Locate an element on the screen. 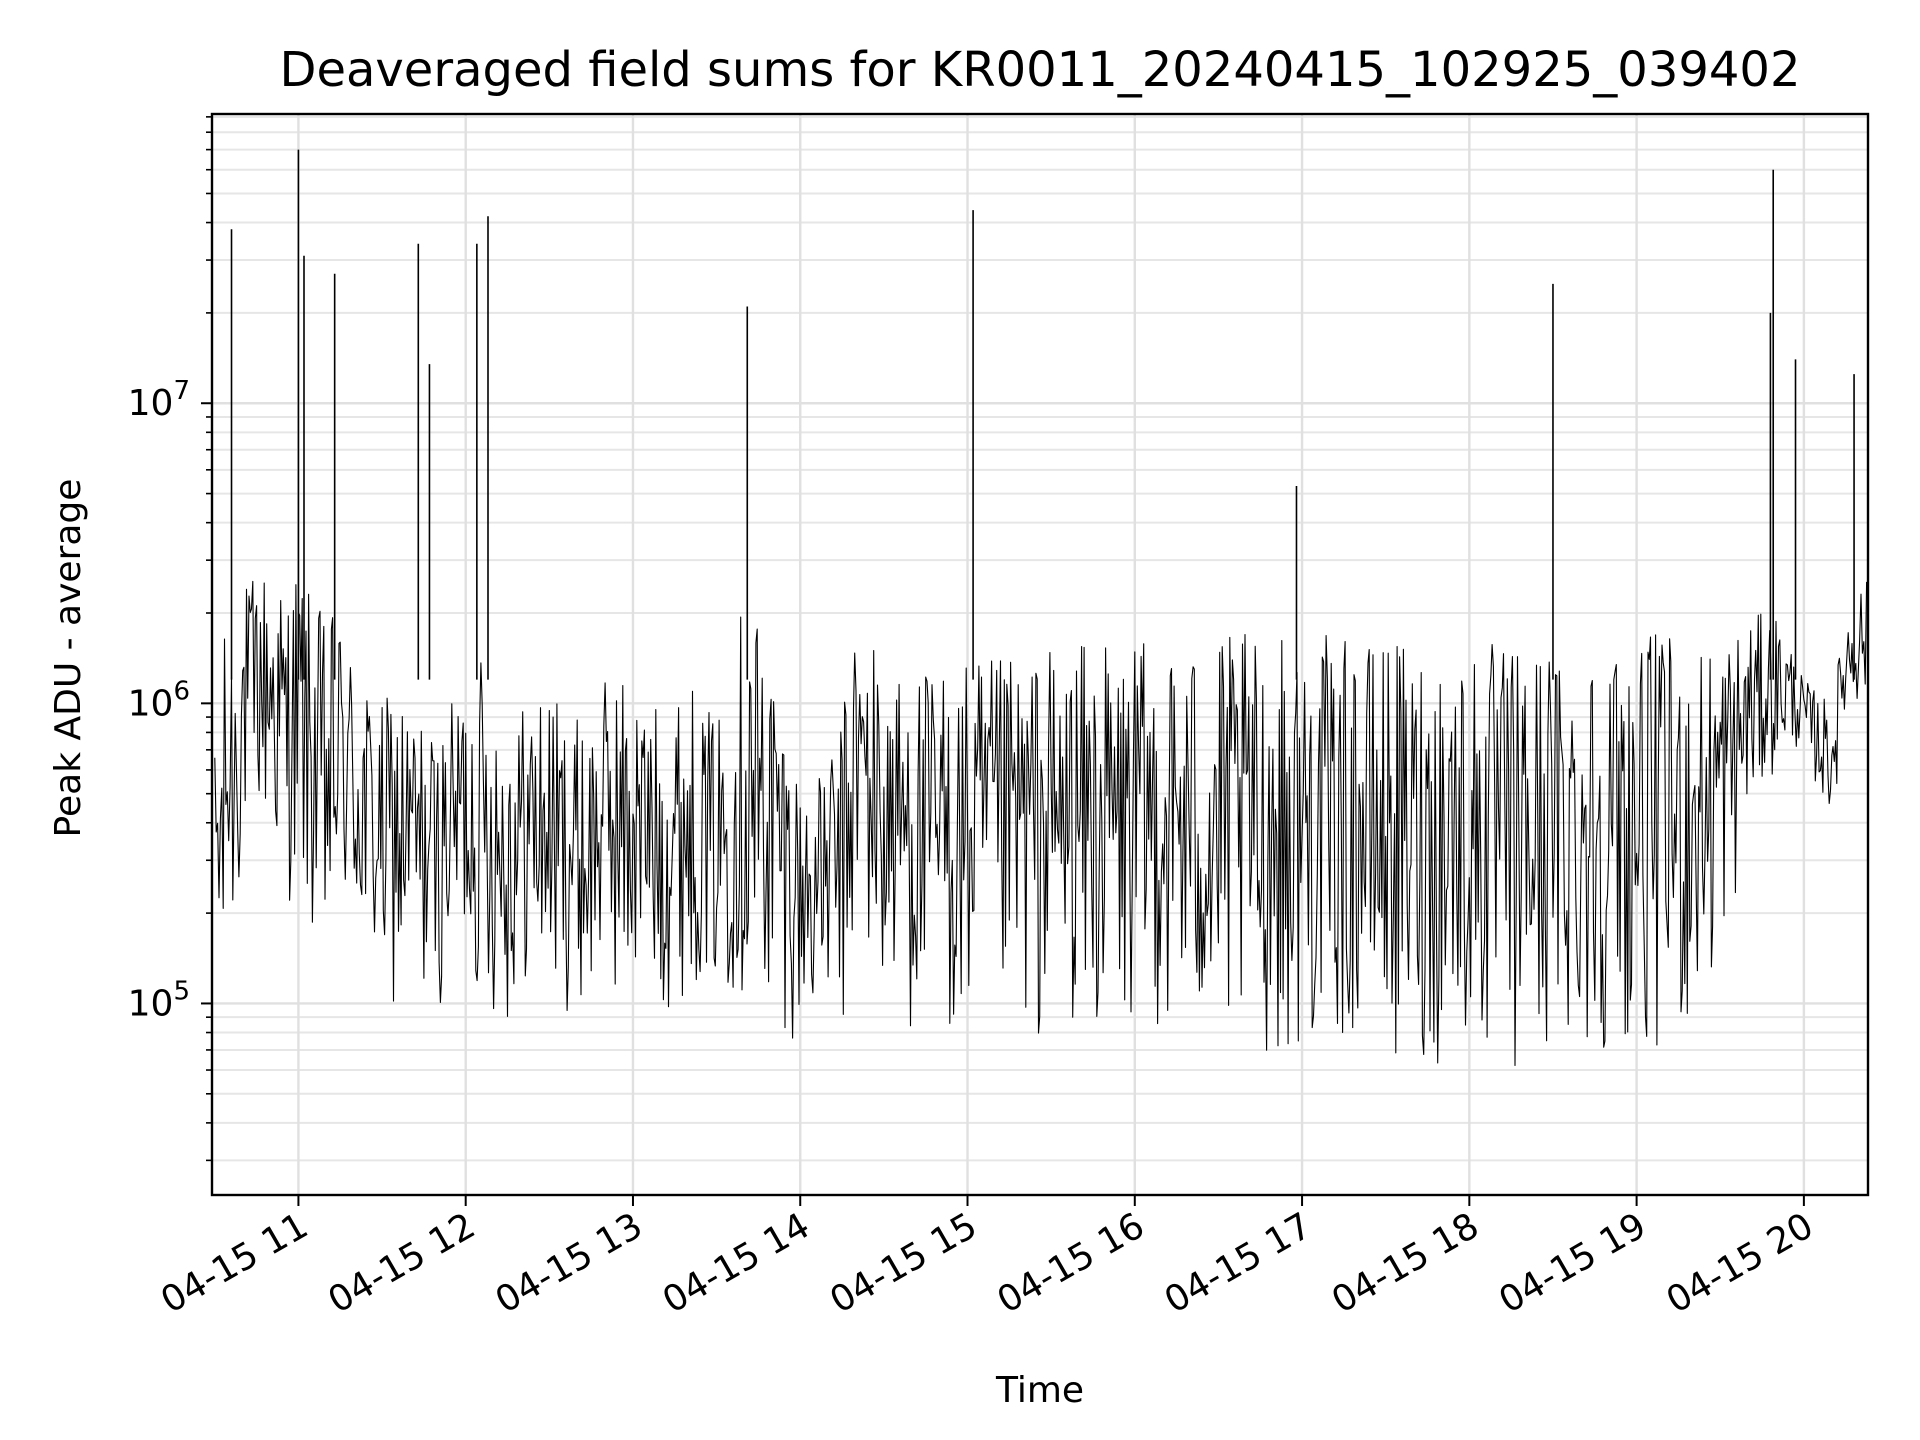 The width and height of the screenshot is (1920, 1440). y-tick-label: 10⁷ is located at coordinates (159, 400).